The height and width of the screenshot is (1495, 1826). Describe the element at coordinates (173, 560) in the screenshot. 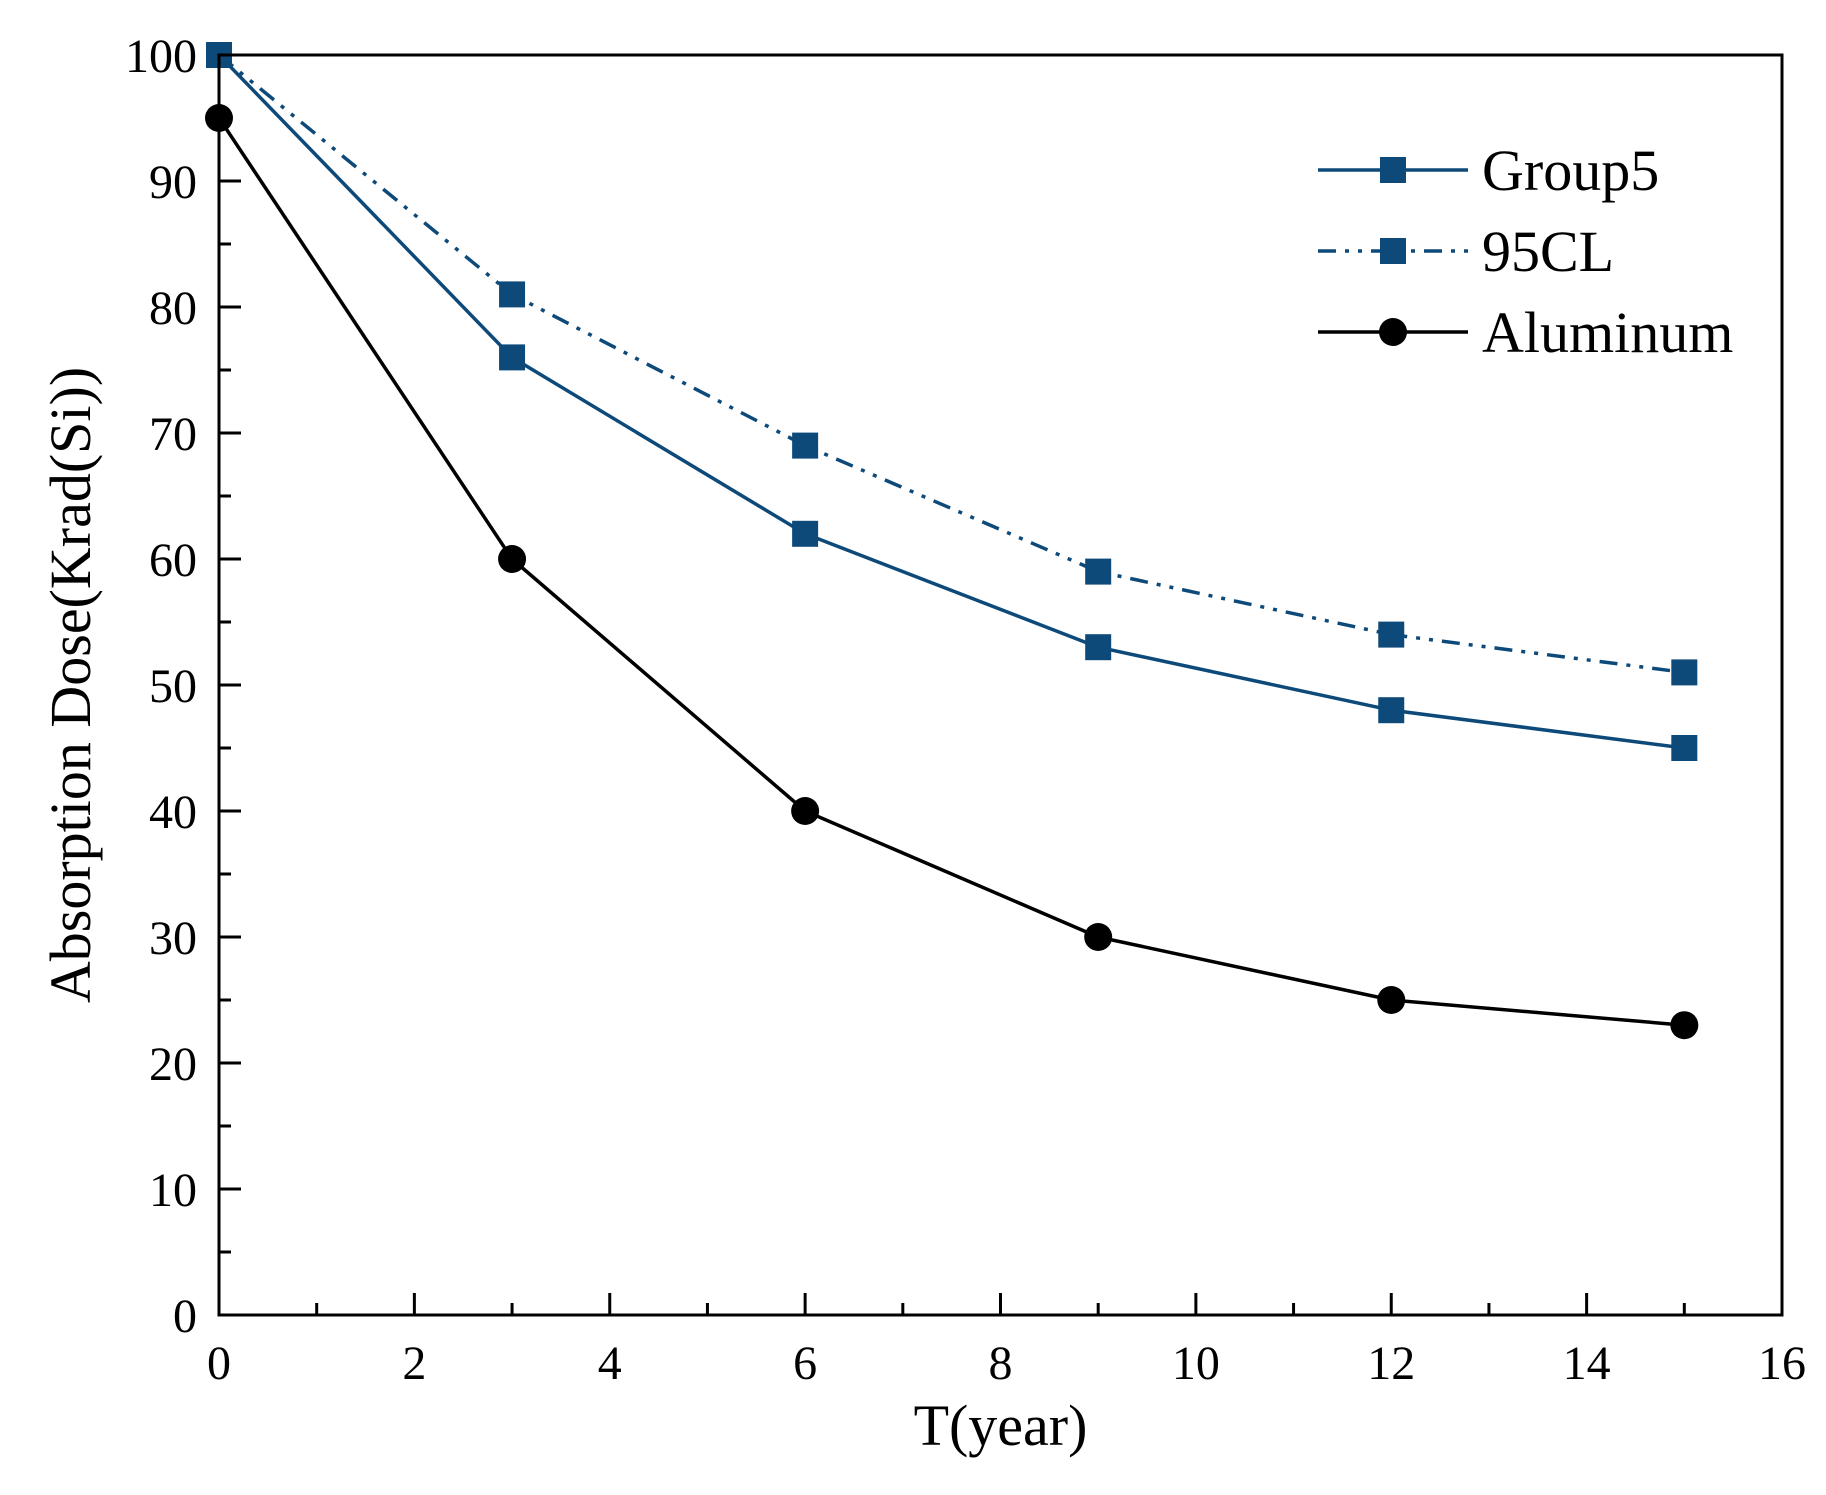

I see `y-tick-label: 60` at that location.